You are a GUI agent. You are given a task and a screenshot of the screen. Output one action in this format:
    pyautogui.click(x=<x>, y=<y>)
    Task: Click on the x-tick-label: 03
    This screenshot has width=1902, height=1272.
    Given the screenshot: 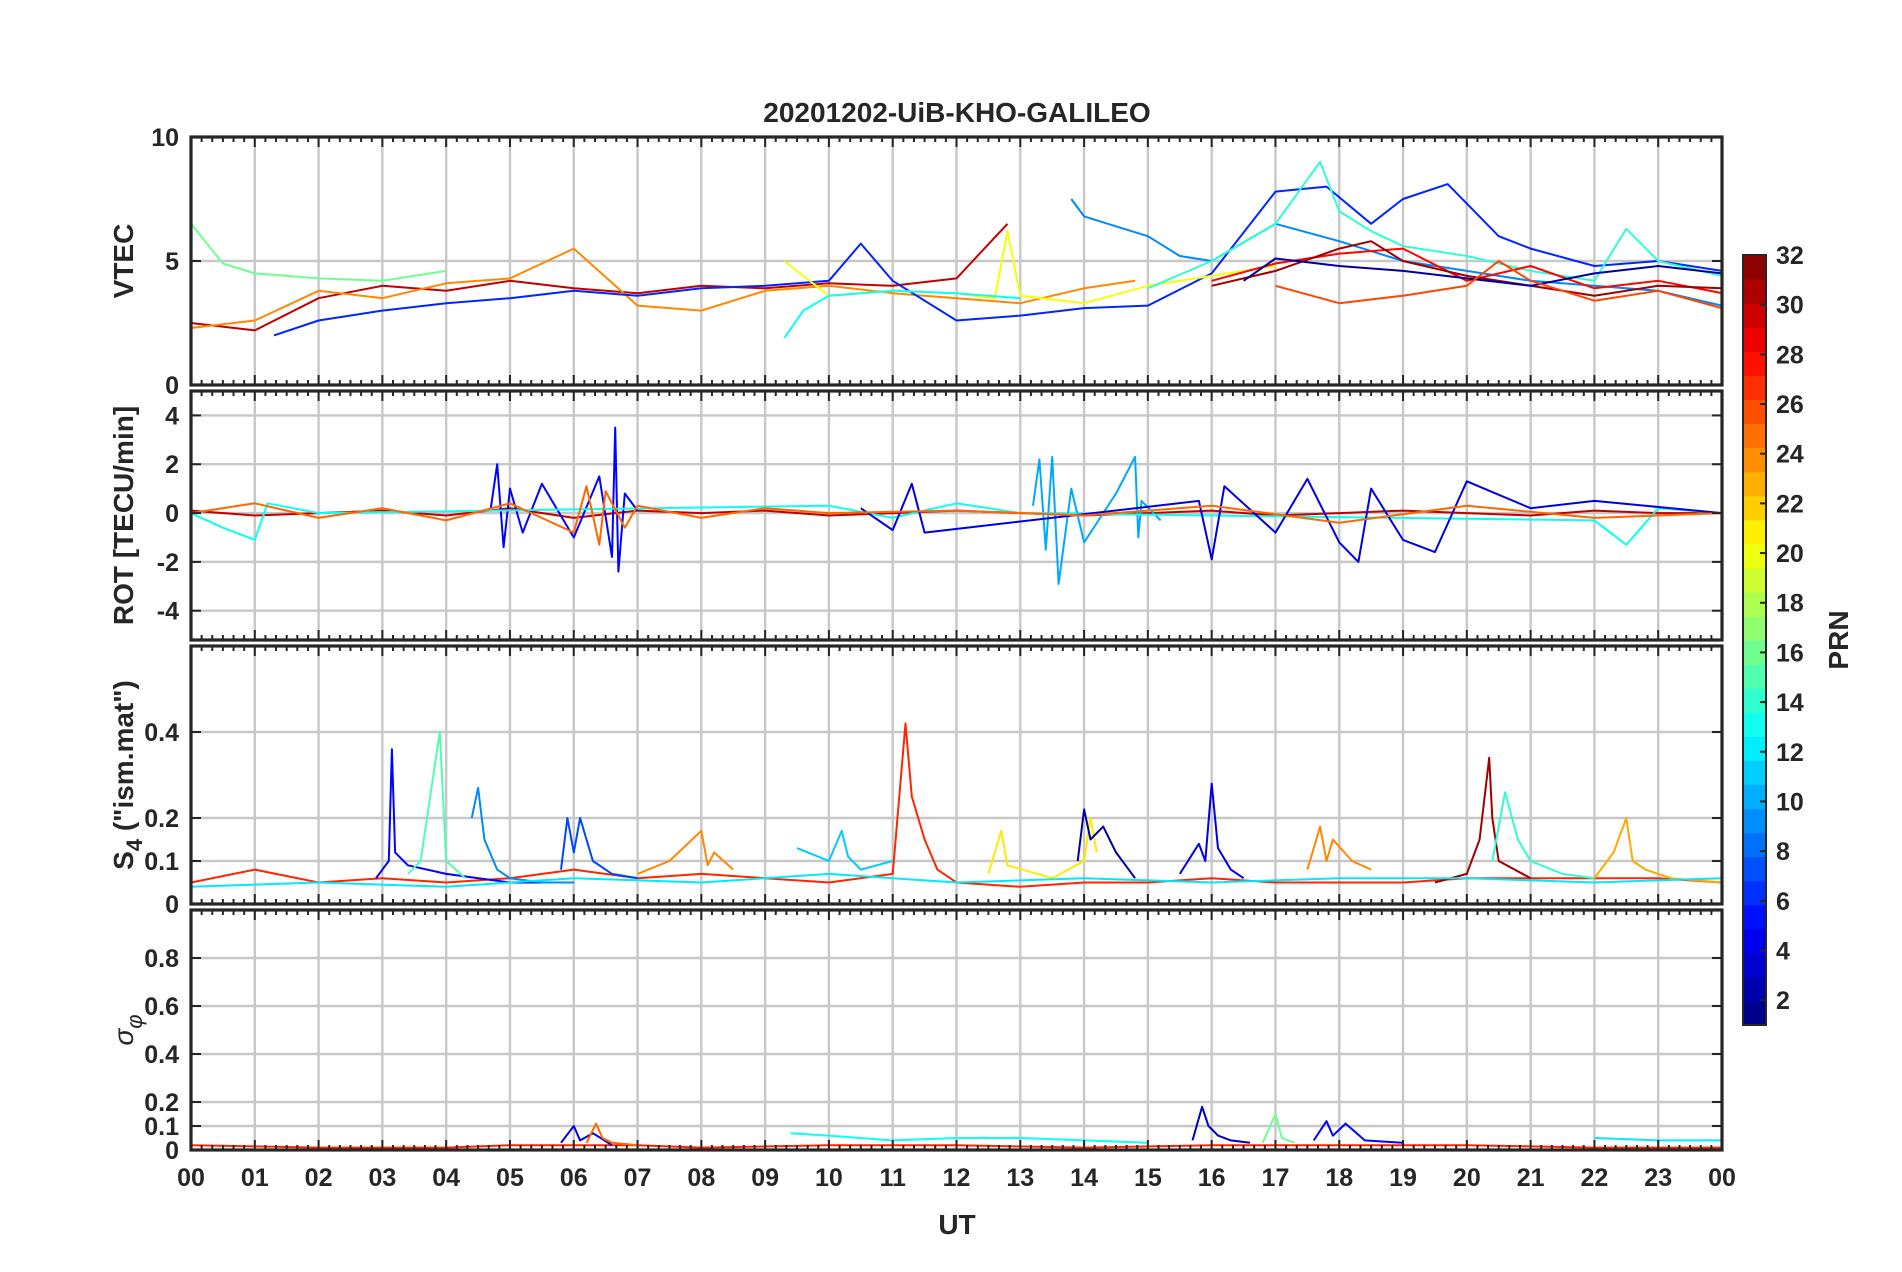 What is the action you would take?
    pyautogui.click(x=382, y=1178)
    